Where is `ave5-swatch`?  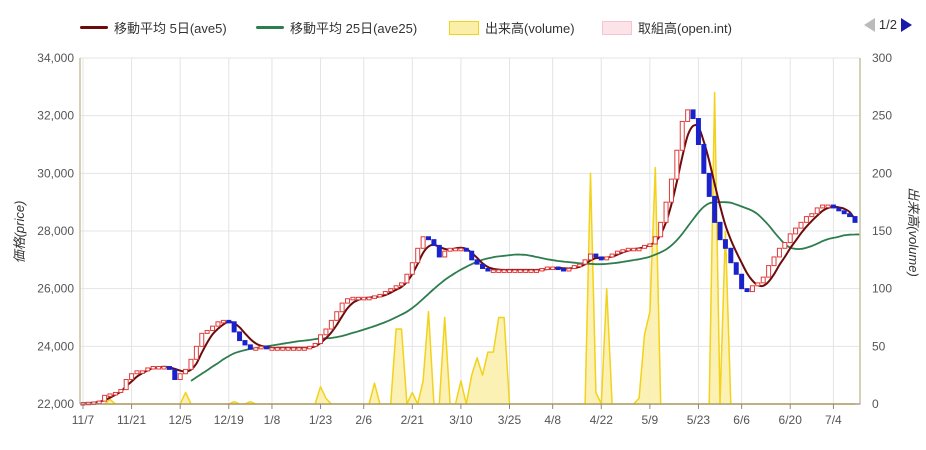
ave5-swatch is located at coordinates (94, 27).